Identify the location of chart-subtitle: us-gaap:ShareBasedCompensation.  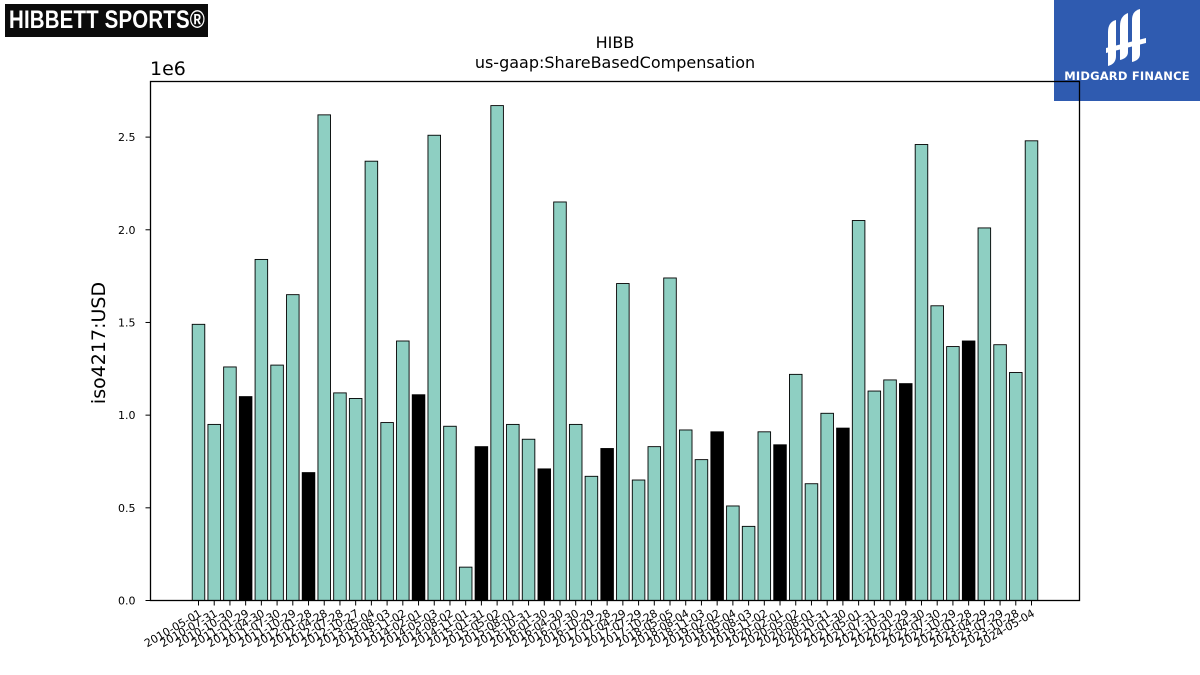
(615, 62).